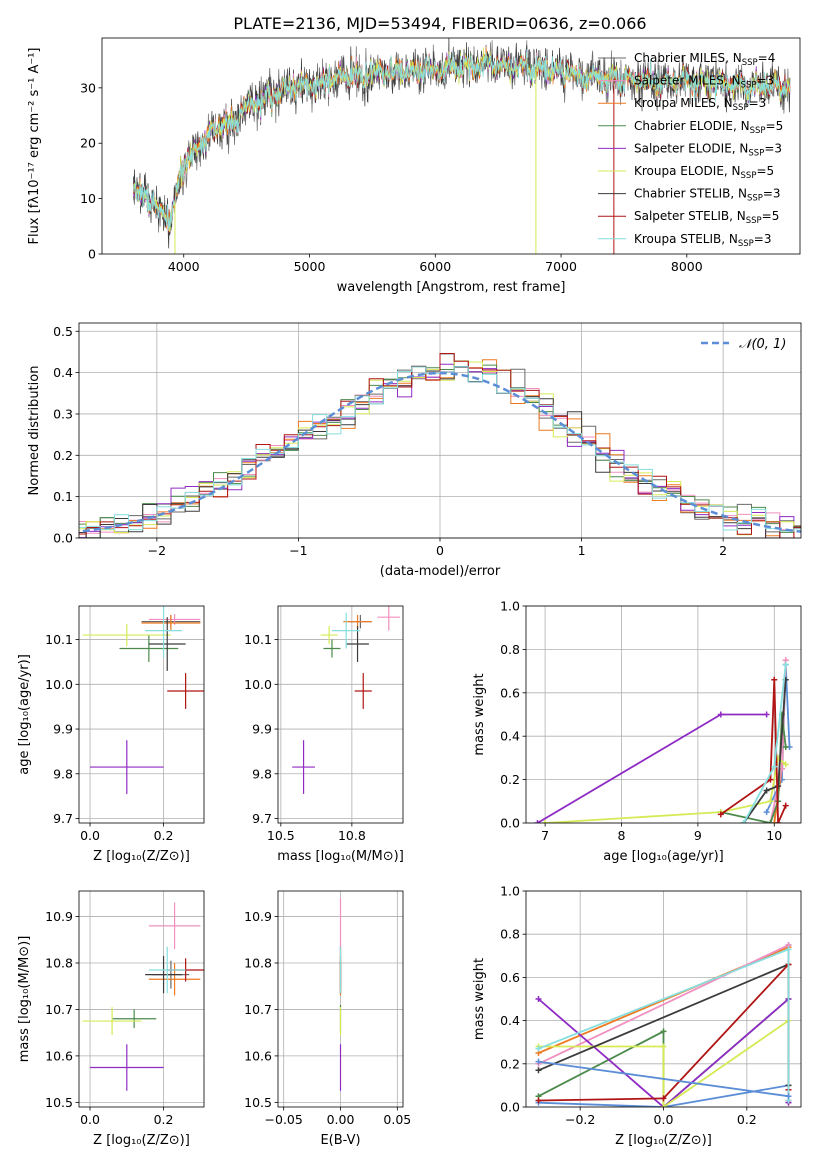  What do you see at coordinates (262, 729) in the screenshot?
I see `y-tick-label: 9.9` at bounding box center [262, 729].